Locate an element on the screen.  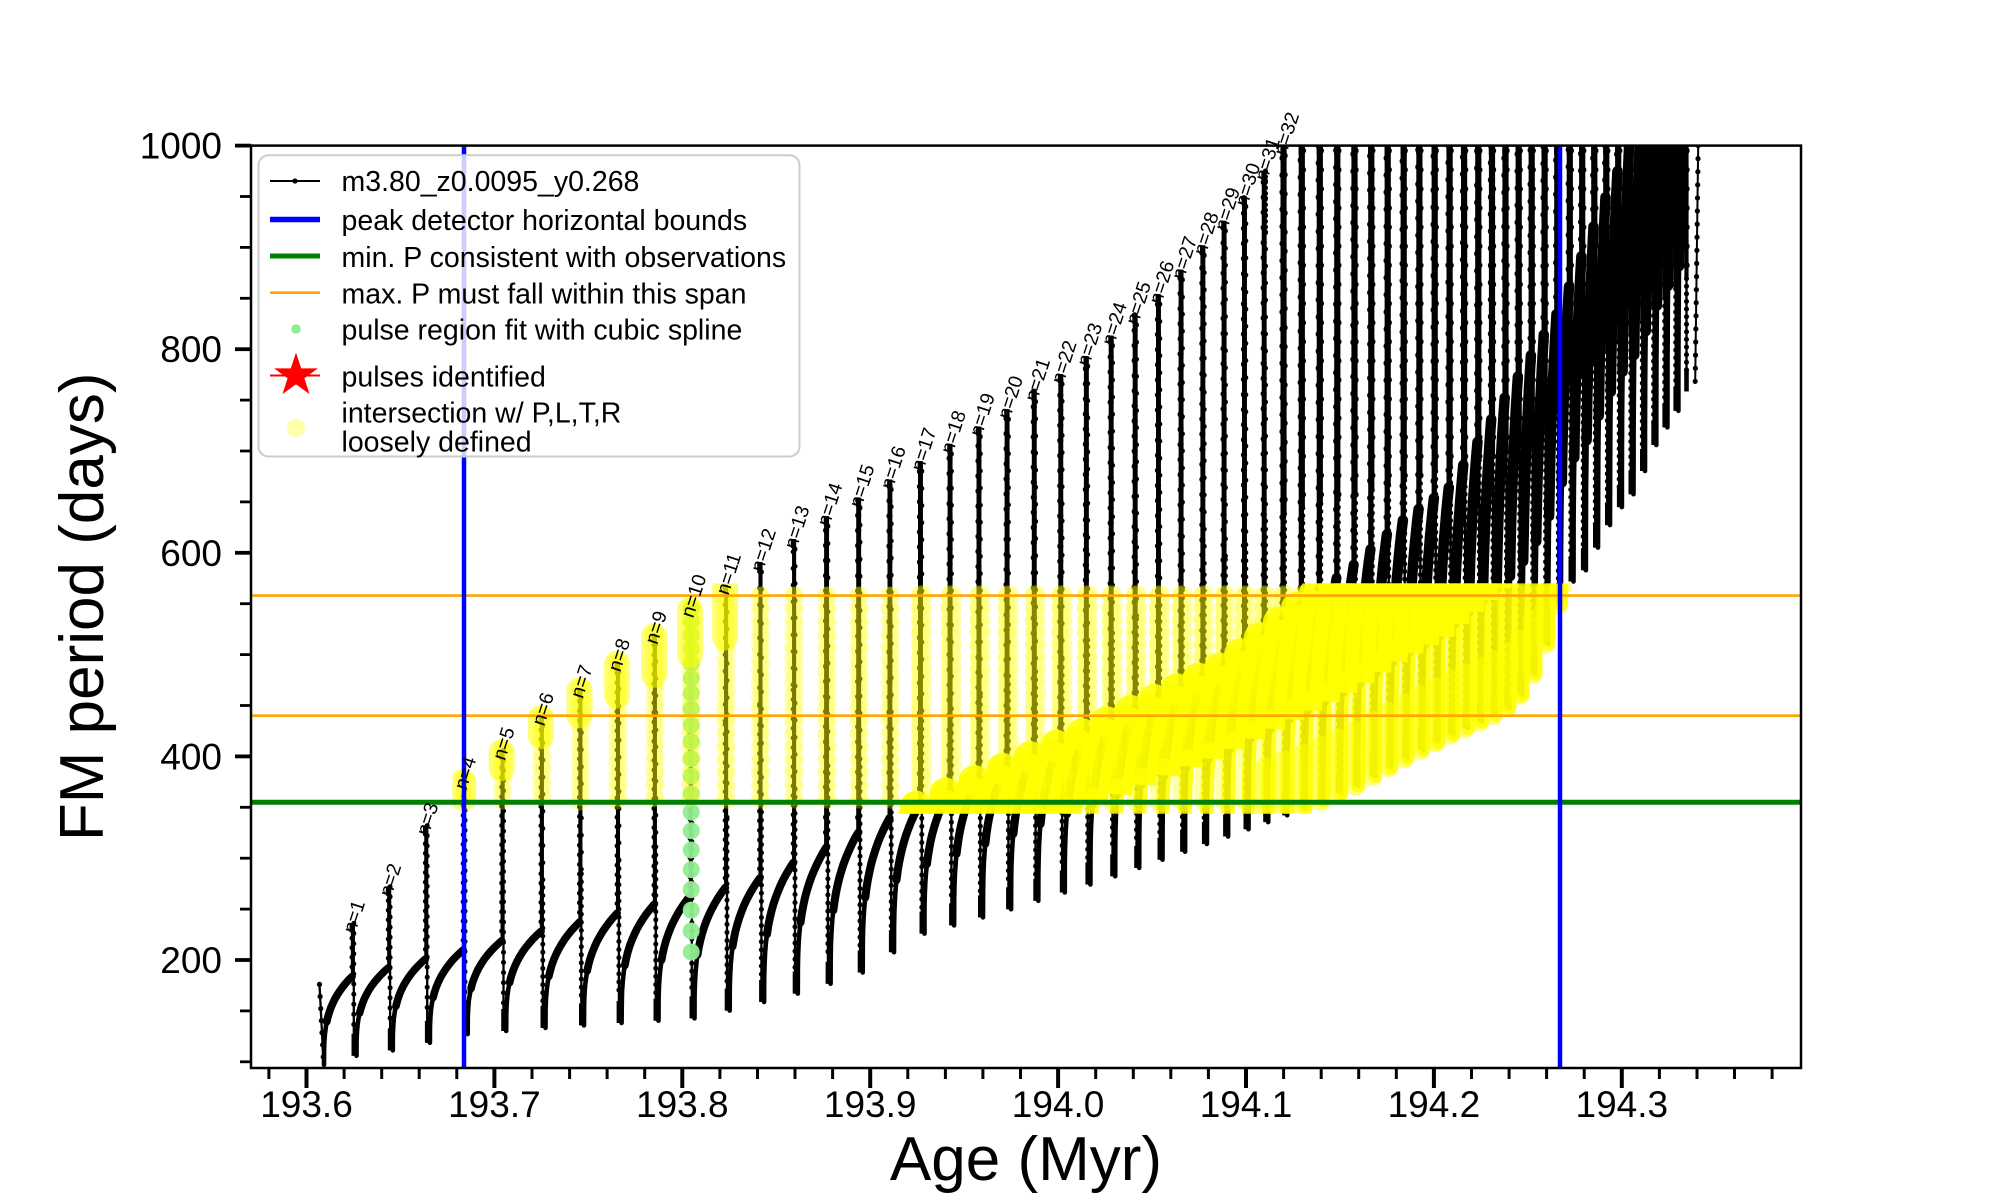
svg-text: 400 is located at coordinates (191, 756).